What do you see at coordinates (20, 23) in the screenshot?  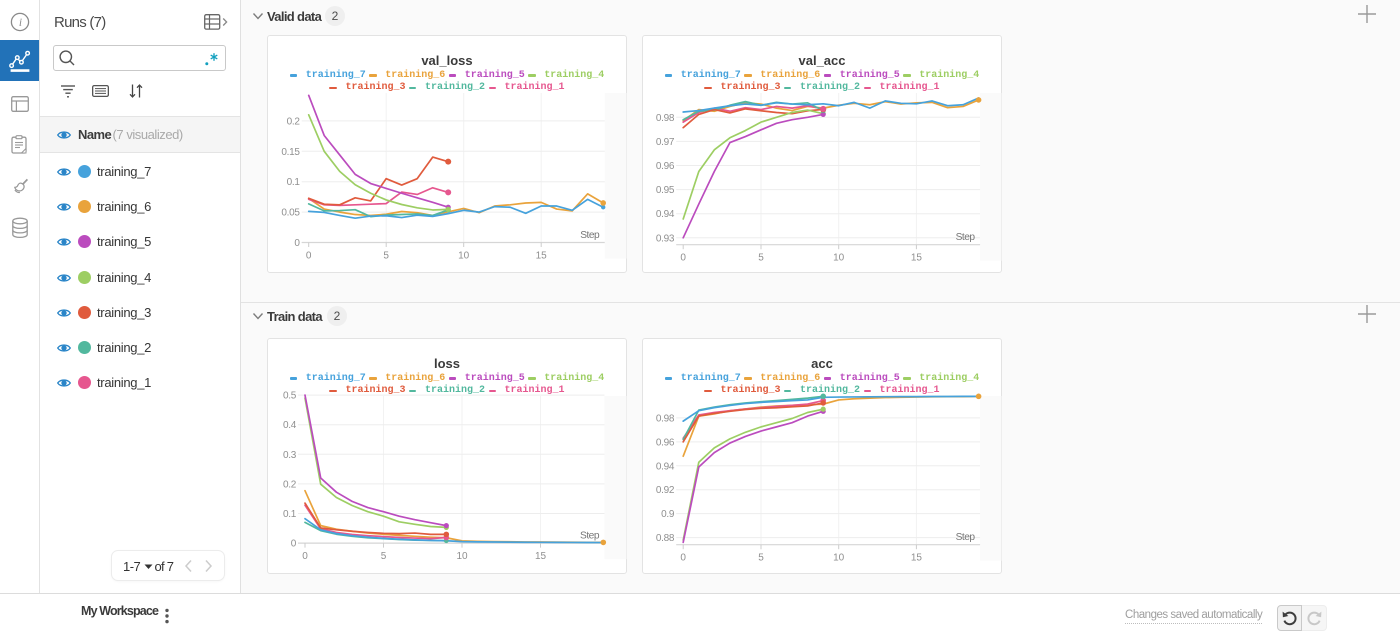 I see `svg-text: i` at bounding box center [20, 23].